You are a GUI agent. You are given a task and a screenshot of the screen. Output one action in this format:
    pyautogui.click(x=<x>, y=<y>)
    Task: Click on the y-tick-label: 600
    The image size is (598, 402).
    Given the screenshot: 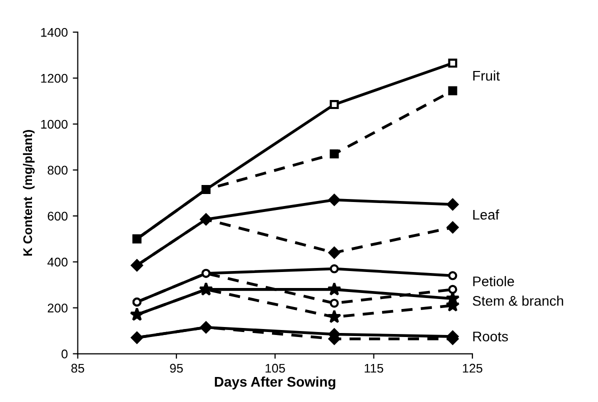 What is the action you would take?
    pyautogui.click(x=58, y=216)
    